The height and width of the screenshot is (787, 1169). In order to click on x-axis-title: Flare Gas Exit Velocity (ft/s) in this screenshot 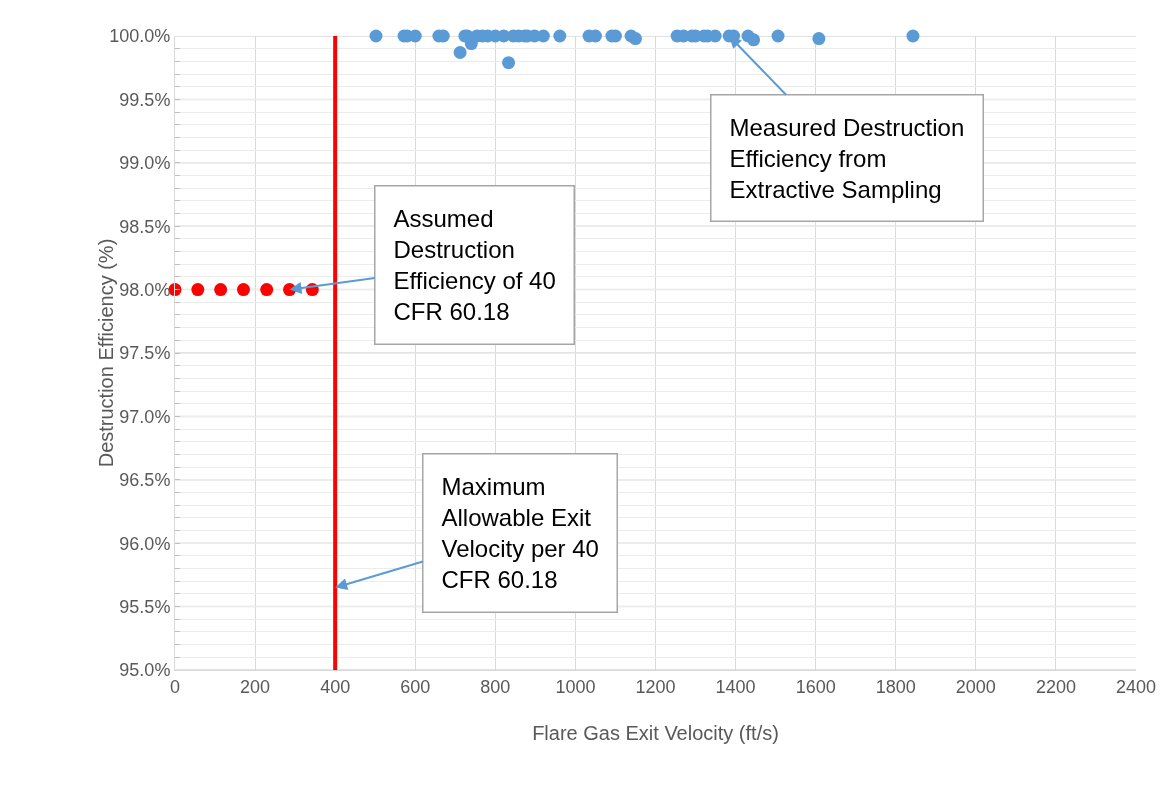, I will do `click(655, 733)`.